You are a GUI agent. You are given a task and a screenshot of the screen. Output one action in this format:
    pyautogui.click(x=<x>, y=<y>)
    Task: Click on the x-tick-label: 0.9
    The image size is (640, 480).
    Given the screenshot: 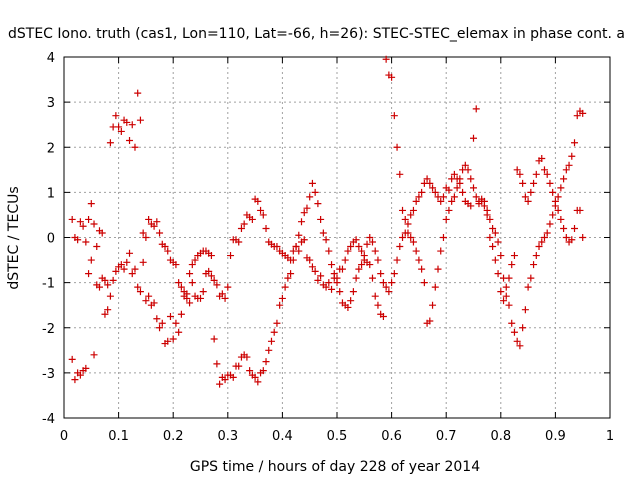 What is the action you would take?
    pyautogui.click(x=555, y=436)
    